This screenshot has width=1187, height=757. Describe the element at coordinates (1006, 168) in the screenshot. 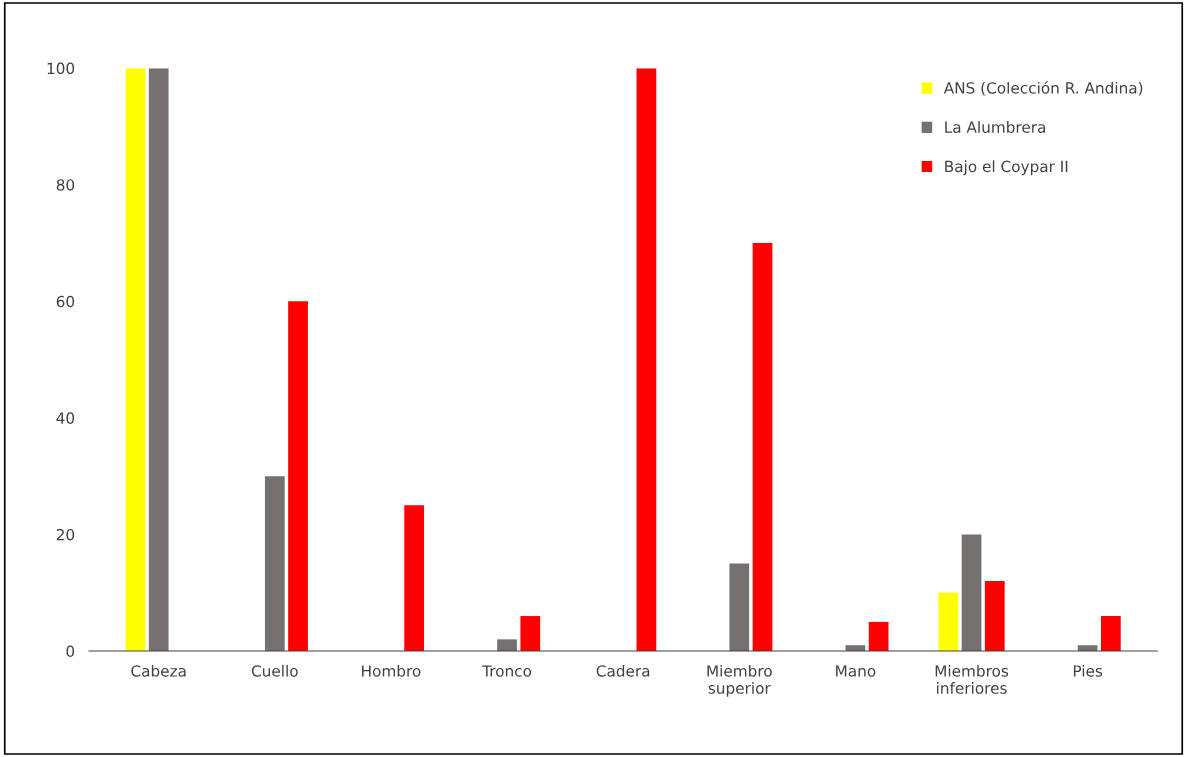

I see `legend-label: Bajo el Coypar II` at that location.